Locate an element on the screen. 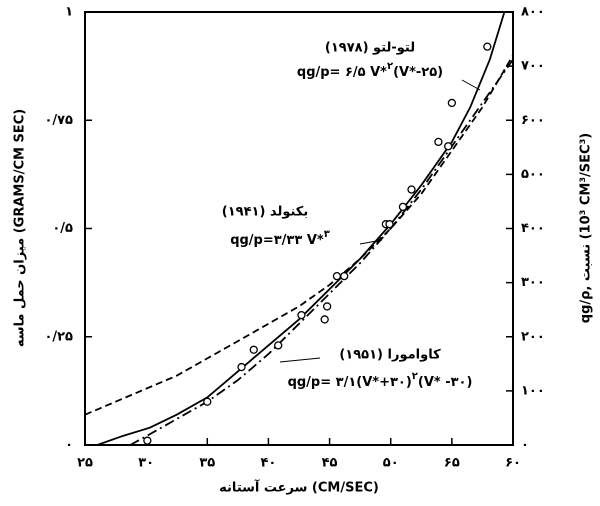  y2-tick-label: ۳۰۰ is located at coordinates (533, 282).